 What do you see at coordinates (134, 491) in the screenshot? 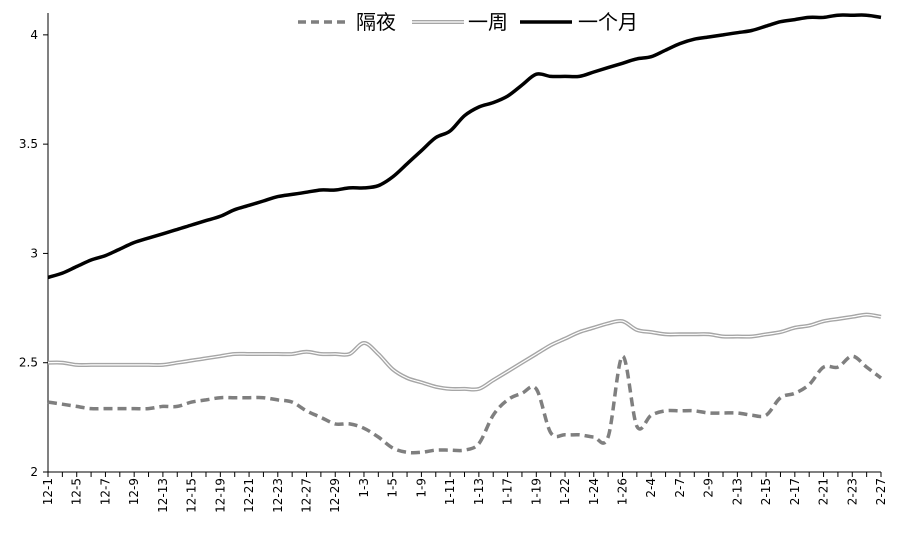
I see `x-tick-label: 12-9` at bounding box center [134, 491].